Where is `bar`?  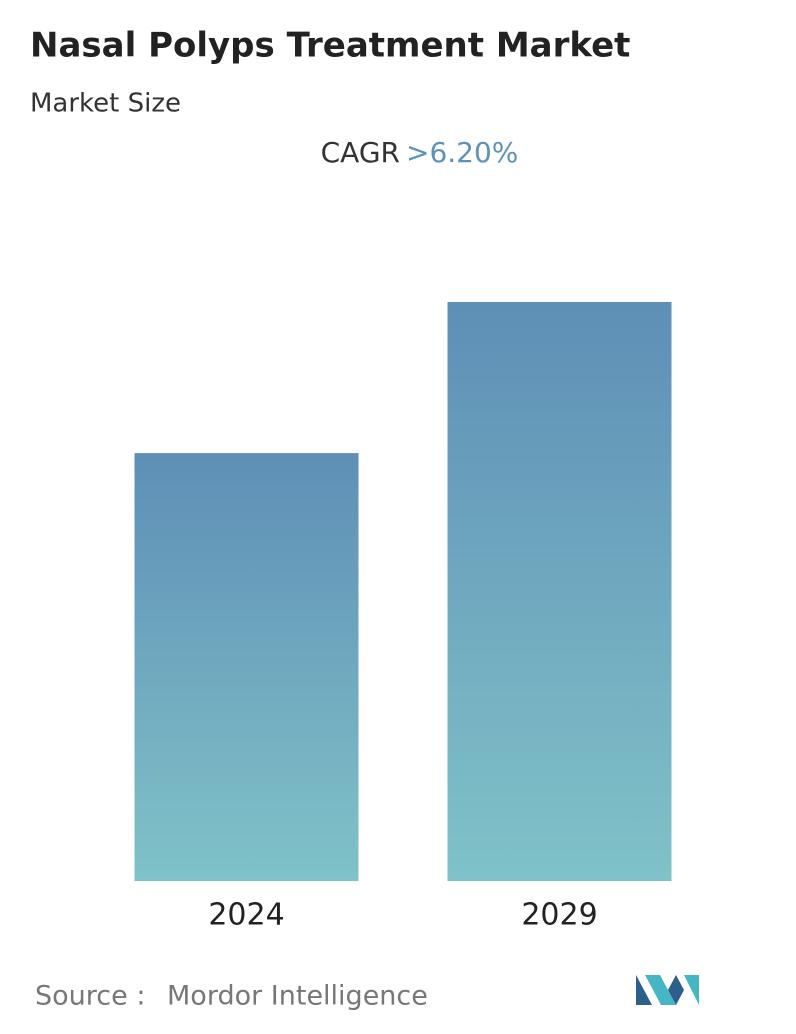
bar is located at coordinates (246, 667).